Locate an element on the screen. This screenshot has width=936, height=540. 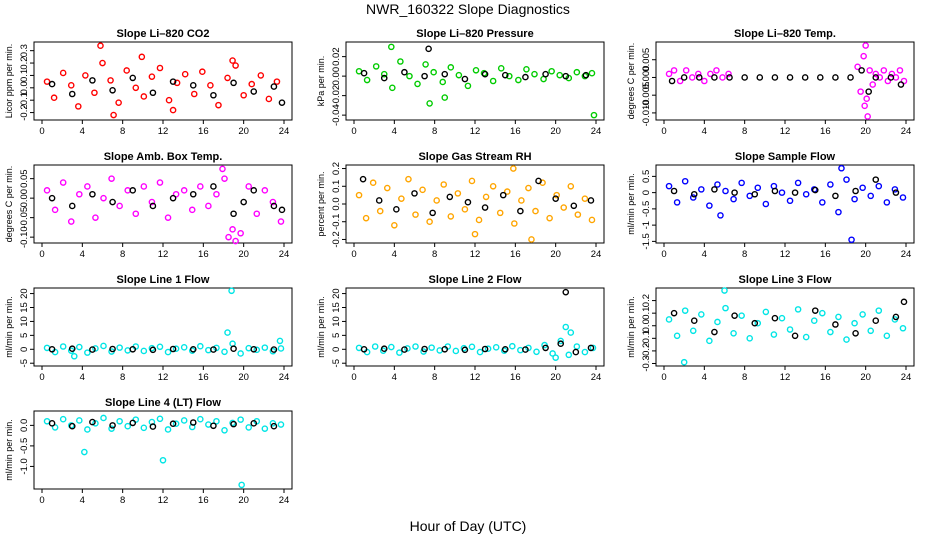
y-axis-label: ml/min per min. is located at coordinates (631, 327).